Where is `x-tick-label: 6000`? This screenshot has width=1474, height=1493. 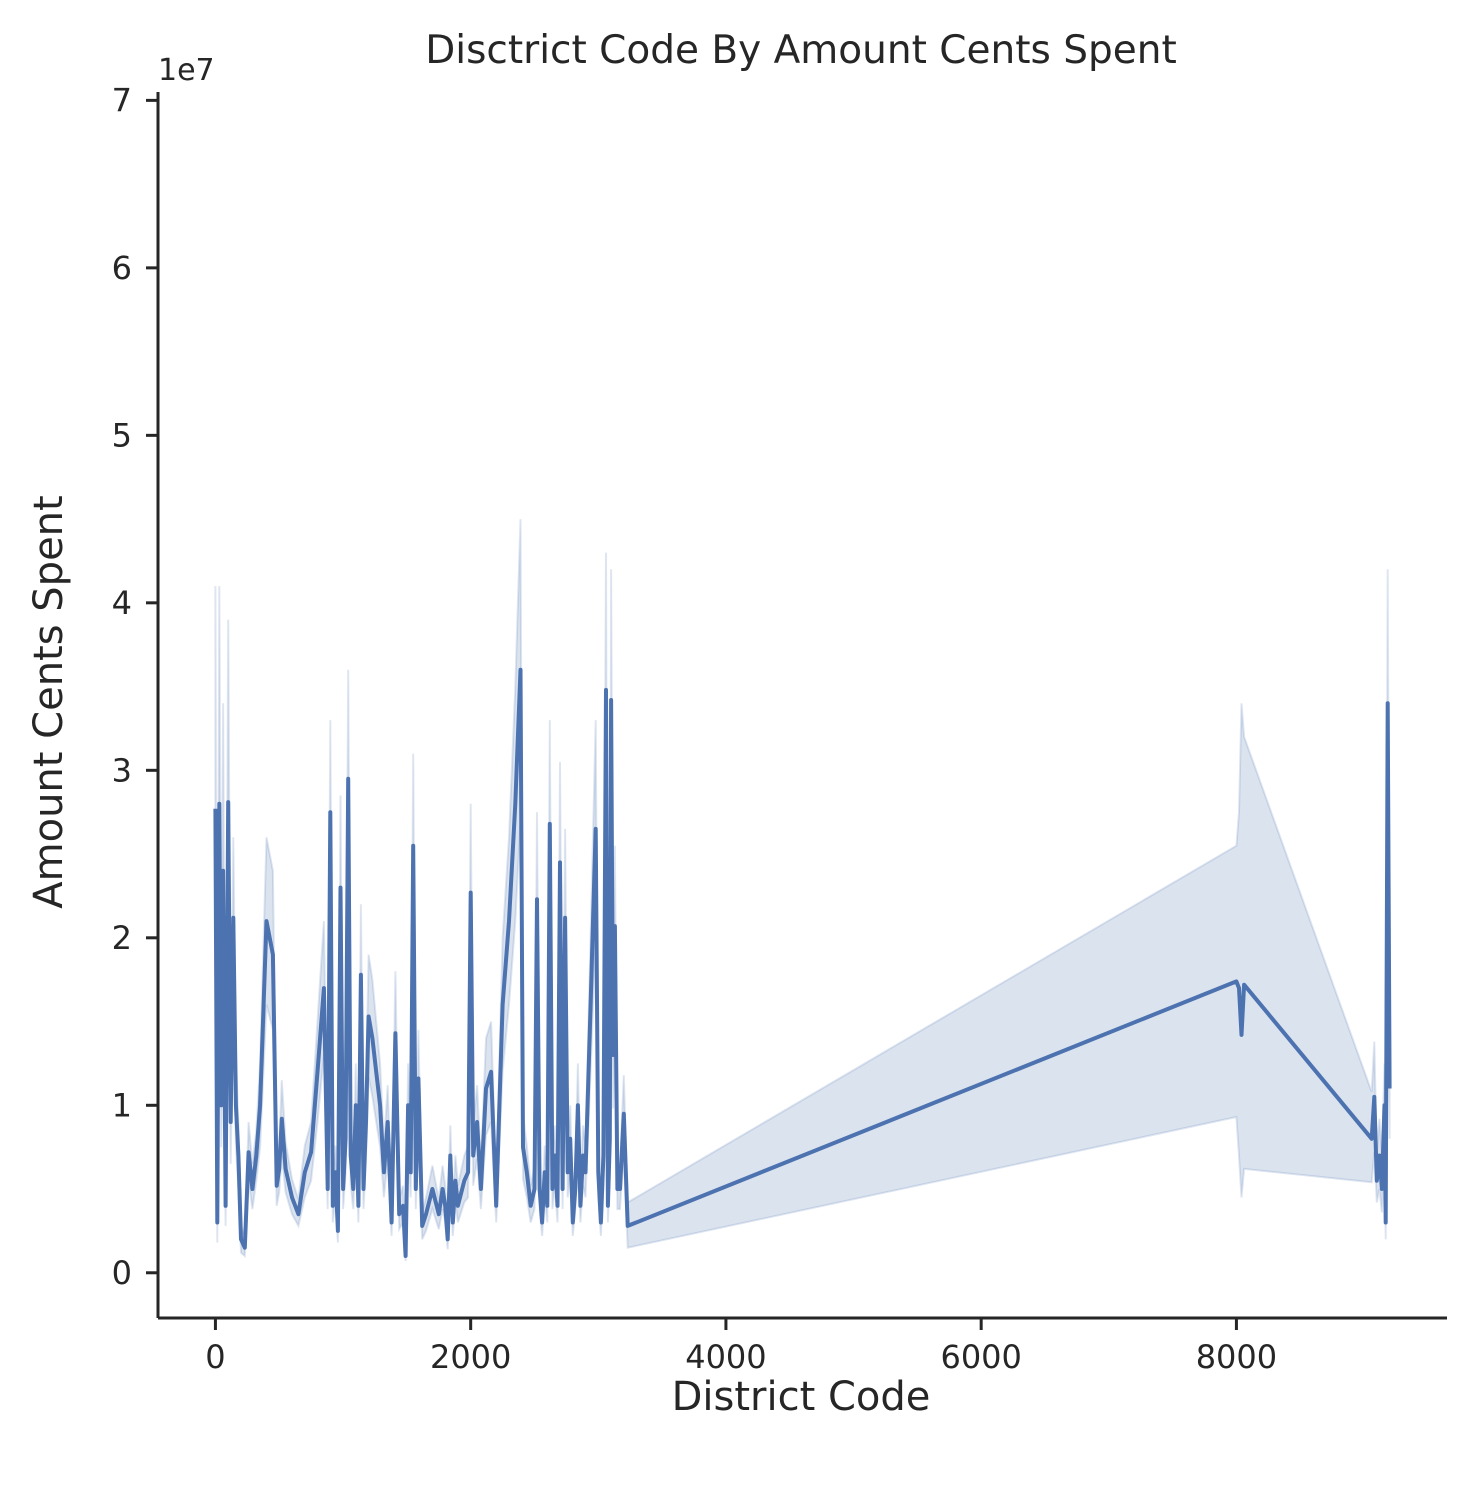 x-tick-label: 6000 is located at coordinates (980, 1357).